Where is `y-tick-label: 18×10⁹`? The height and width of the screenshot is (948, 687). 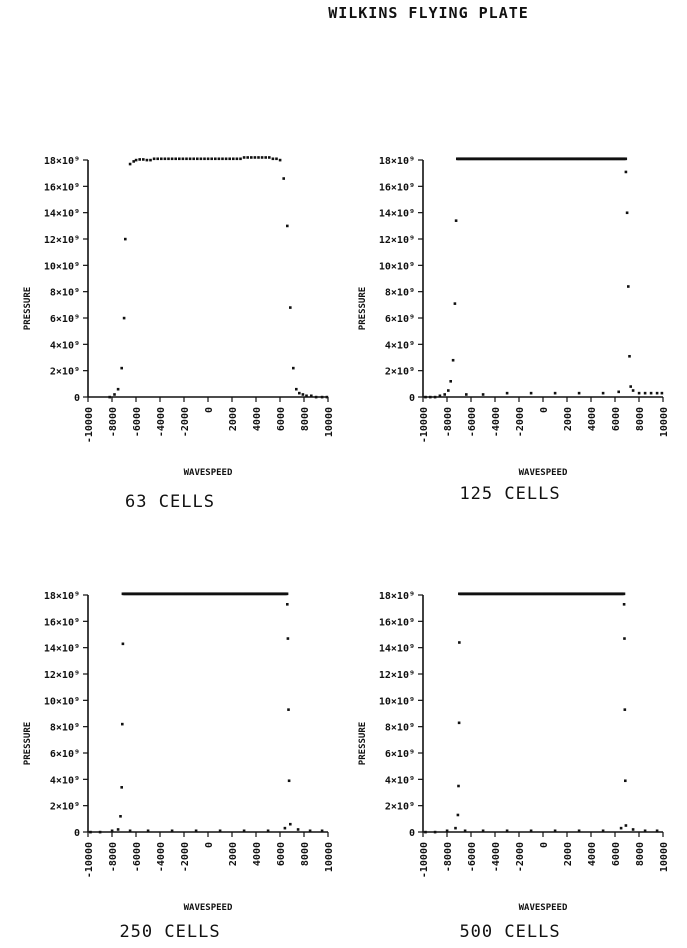 y-tick-label: 18×10⁹ is located at coordinates (62, 161).